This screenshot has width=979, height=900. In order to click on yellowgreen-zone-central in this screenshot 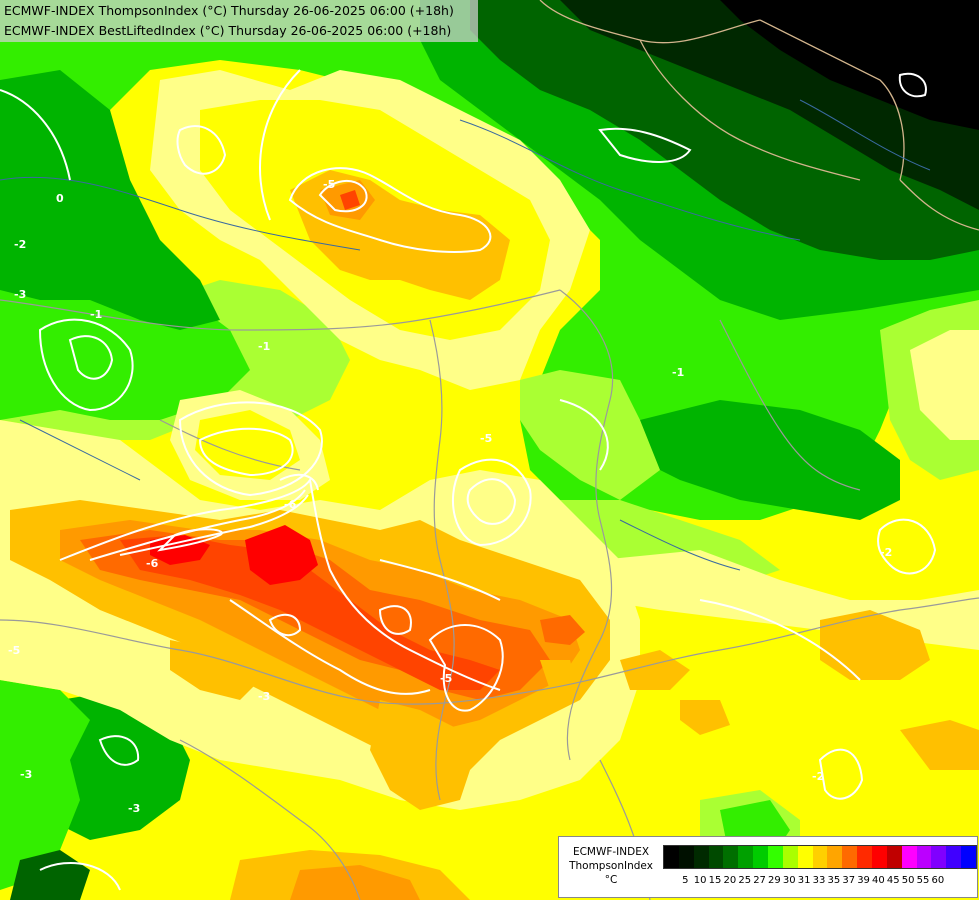, I will do `click(590, 435)`.